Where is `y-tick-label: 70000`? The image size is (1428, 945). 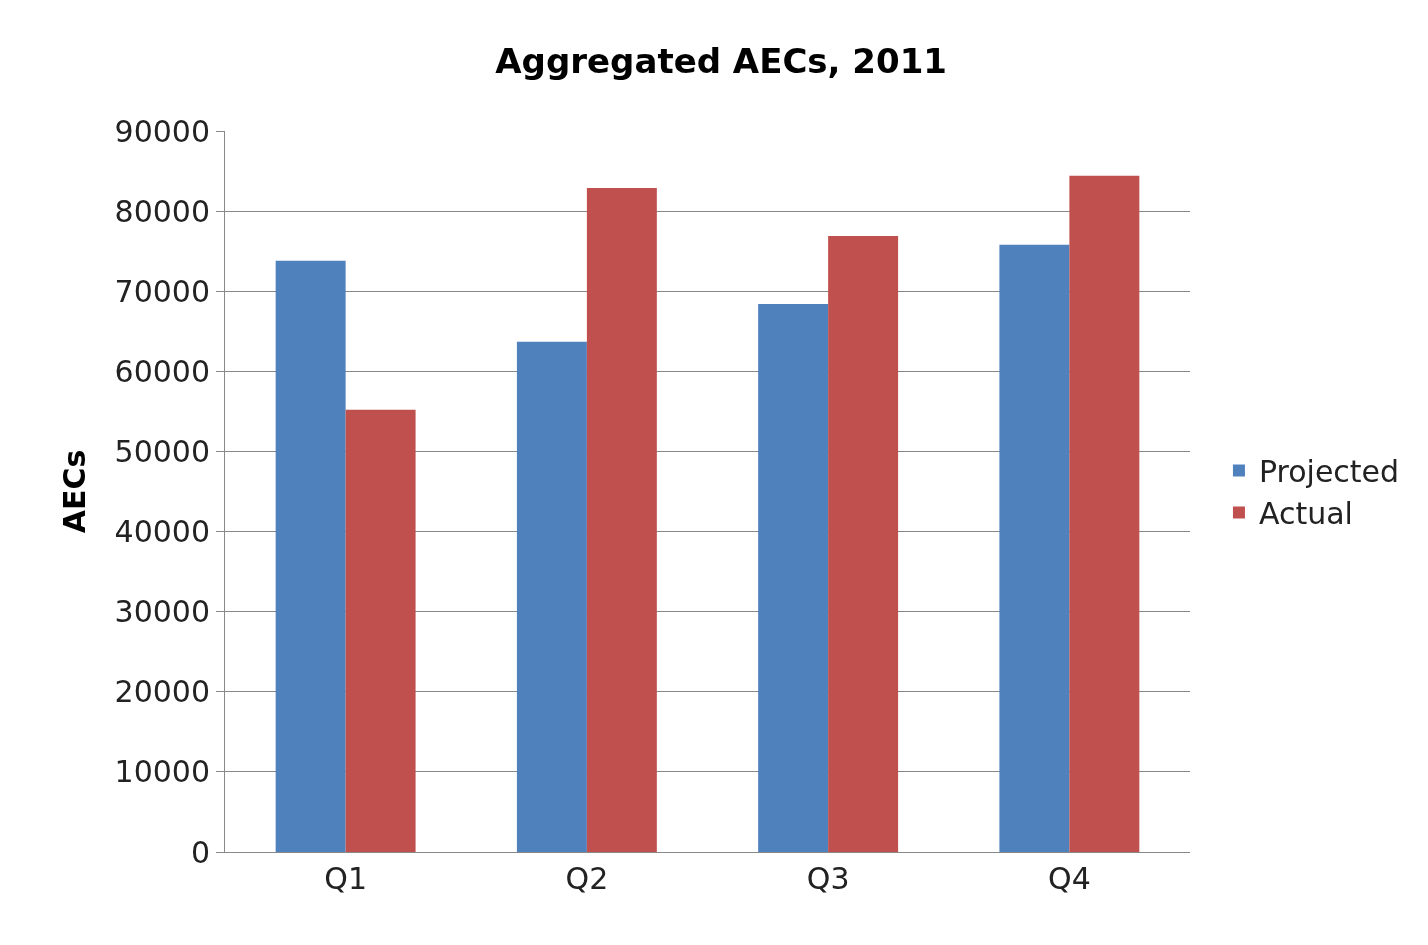 y-tick-label: 70000 is located at coordinates (162, 291).